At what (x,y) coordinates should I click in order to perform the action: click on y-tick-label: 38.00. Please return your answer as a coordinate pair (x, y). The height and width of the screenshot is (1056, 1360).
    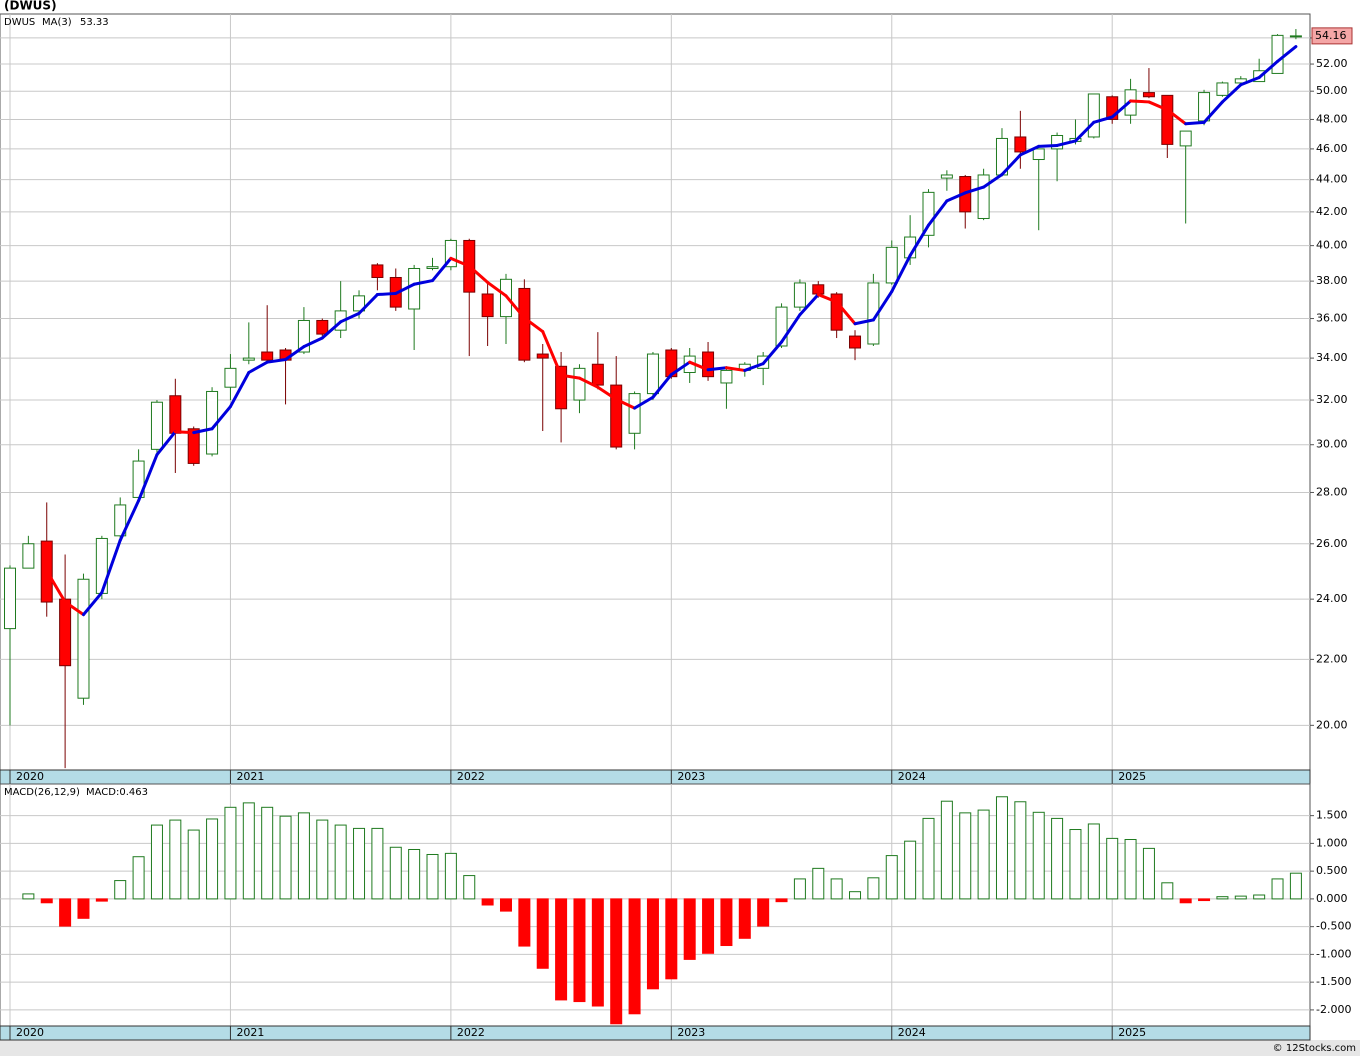
    Looking at the image, I should click on (1332, 280).